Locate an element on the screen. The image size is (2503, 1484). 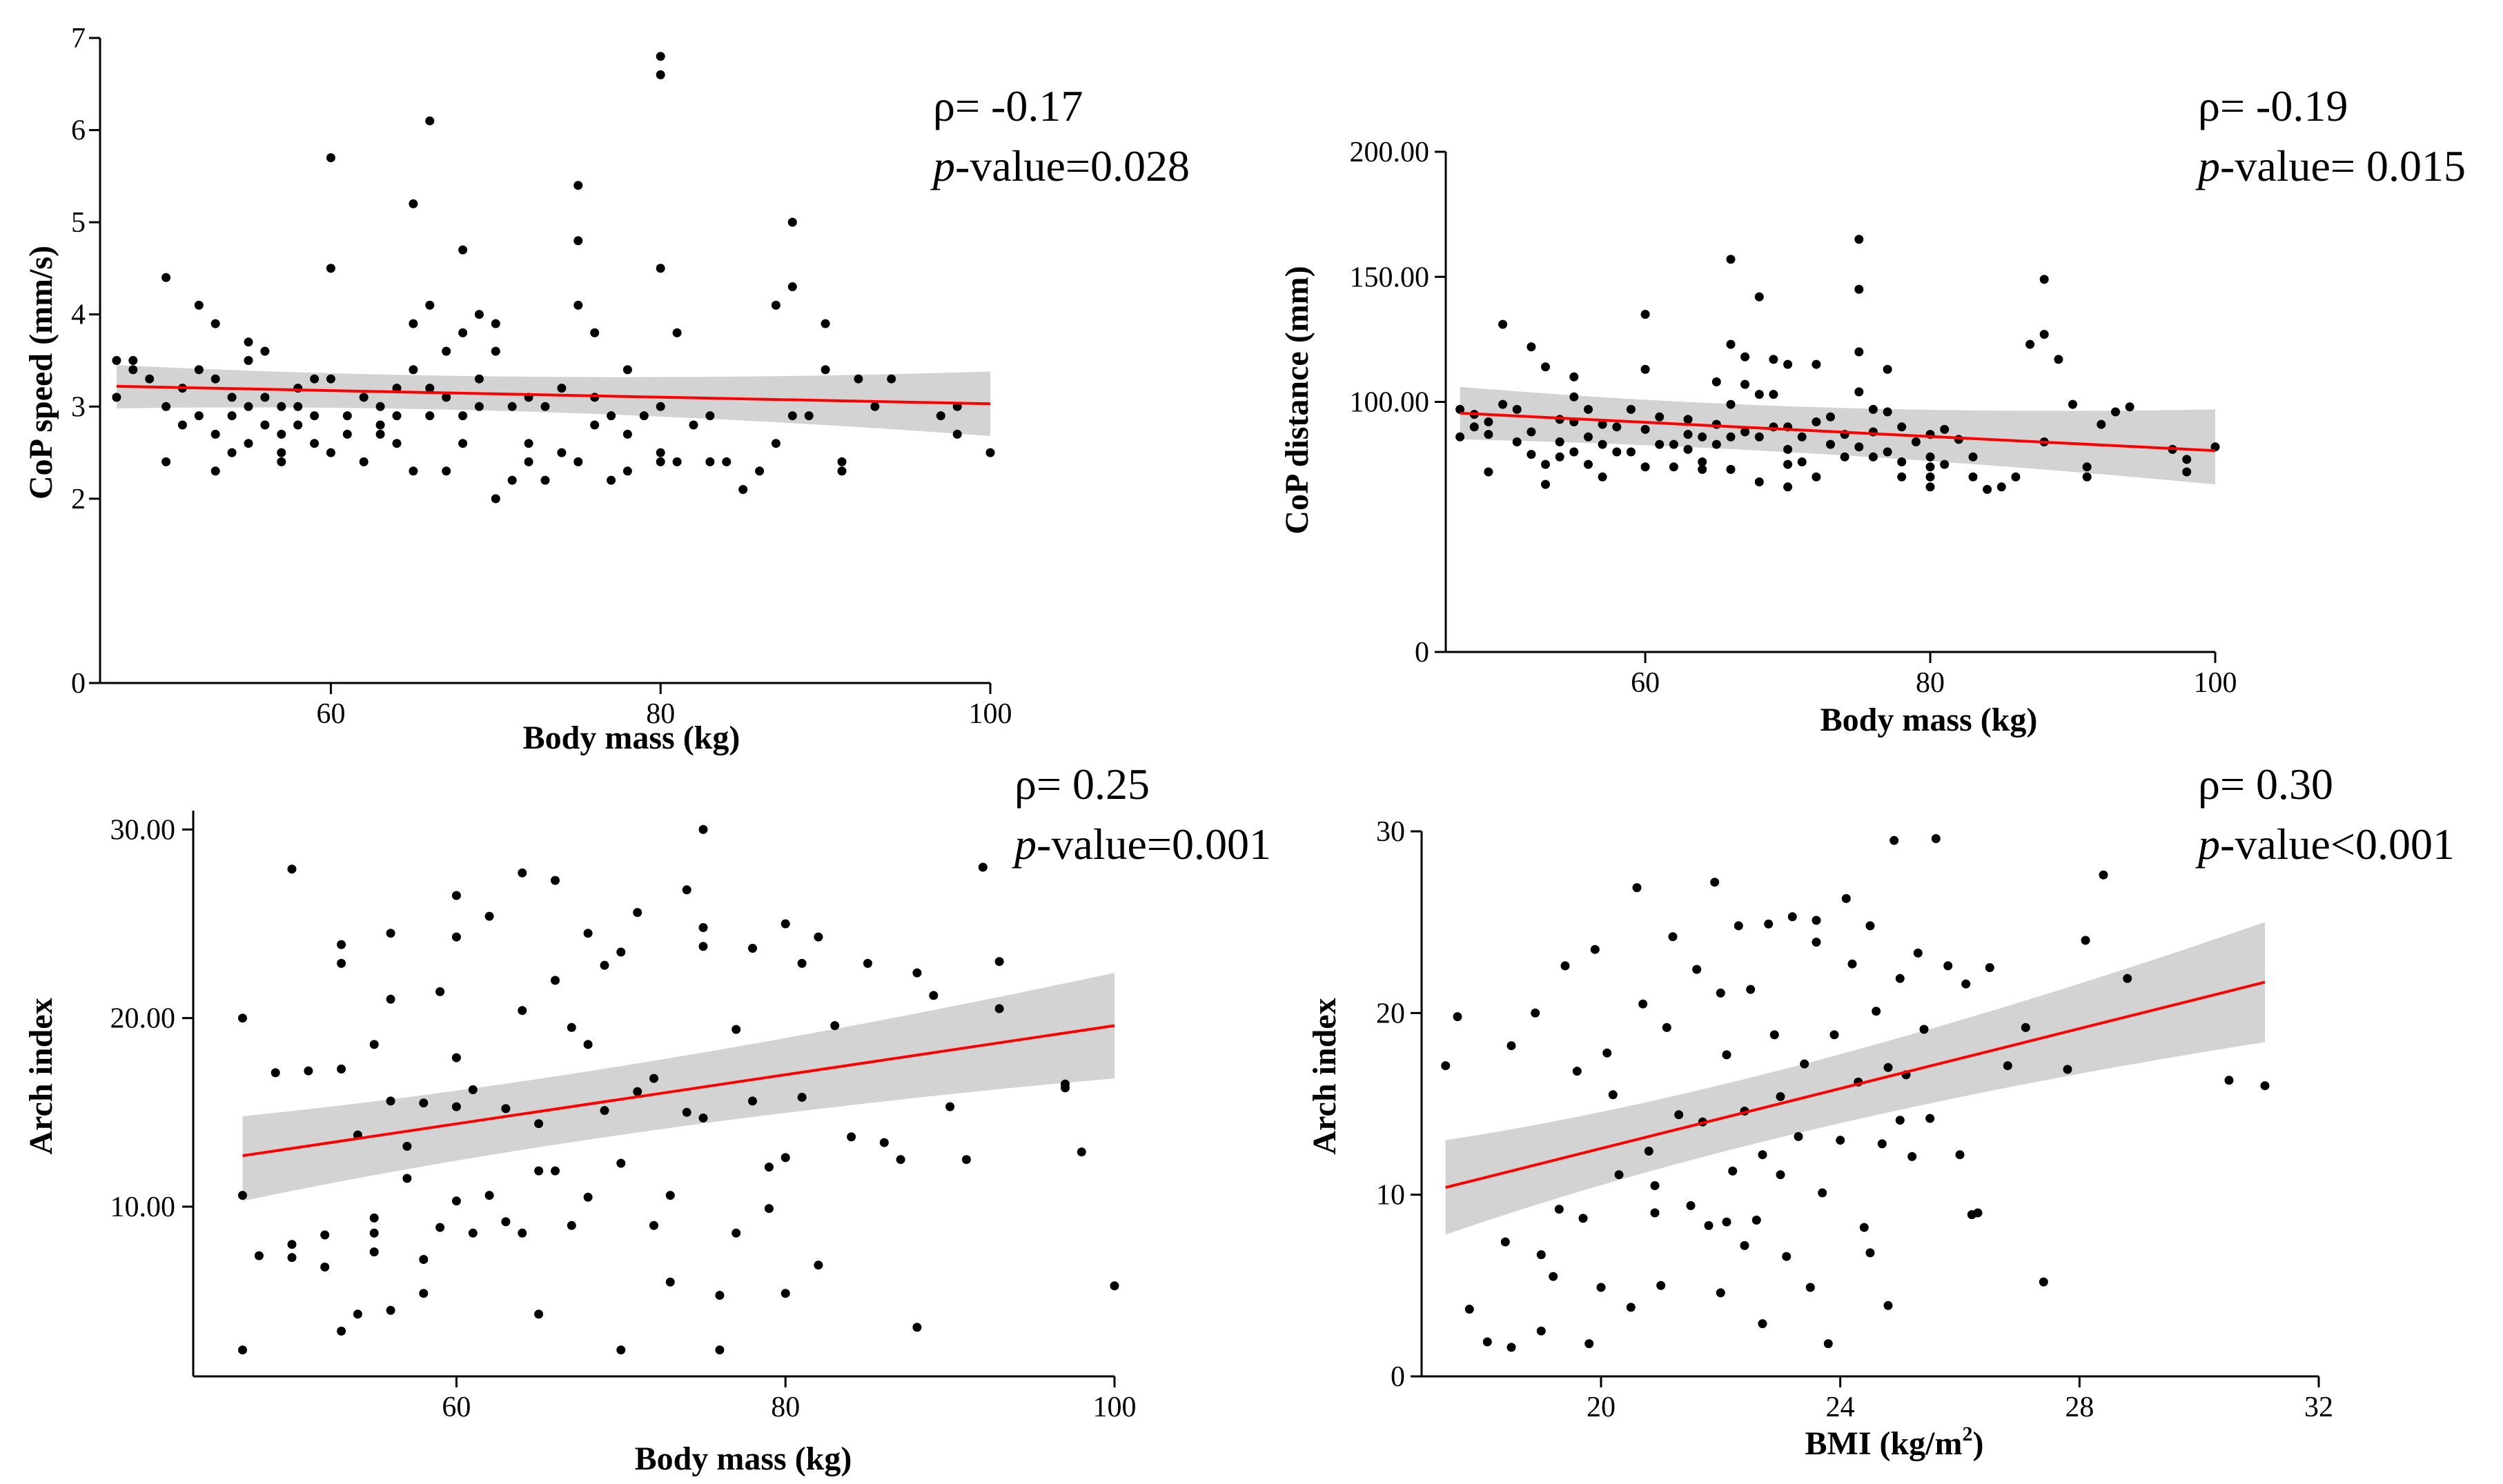
x-tick-label-c: 100 is located at coordinates (1115, 1407).